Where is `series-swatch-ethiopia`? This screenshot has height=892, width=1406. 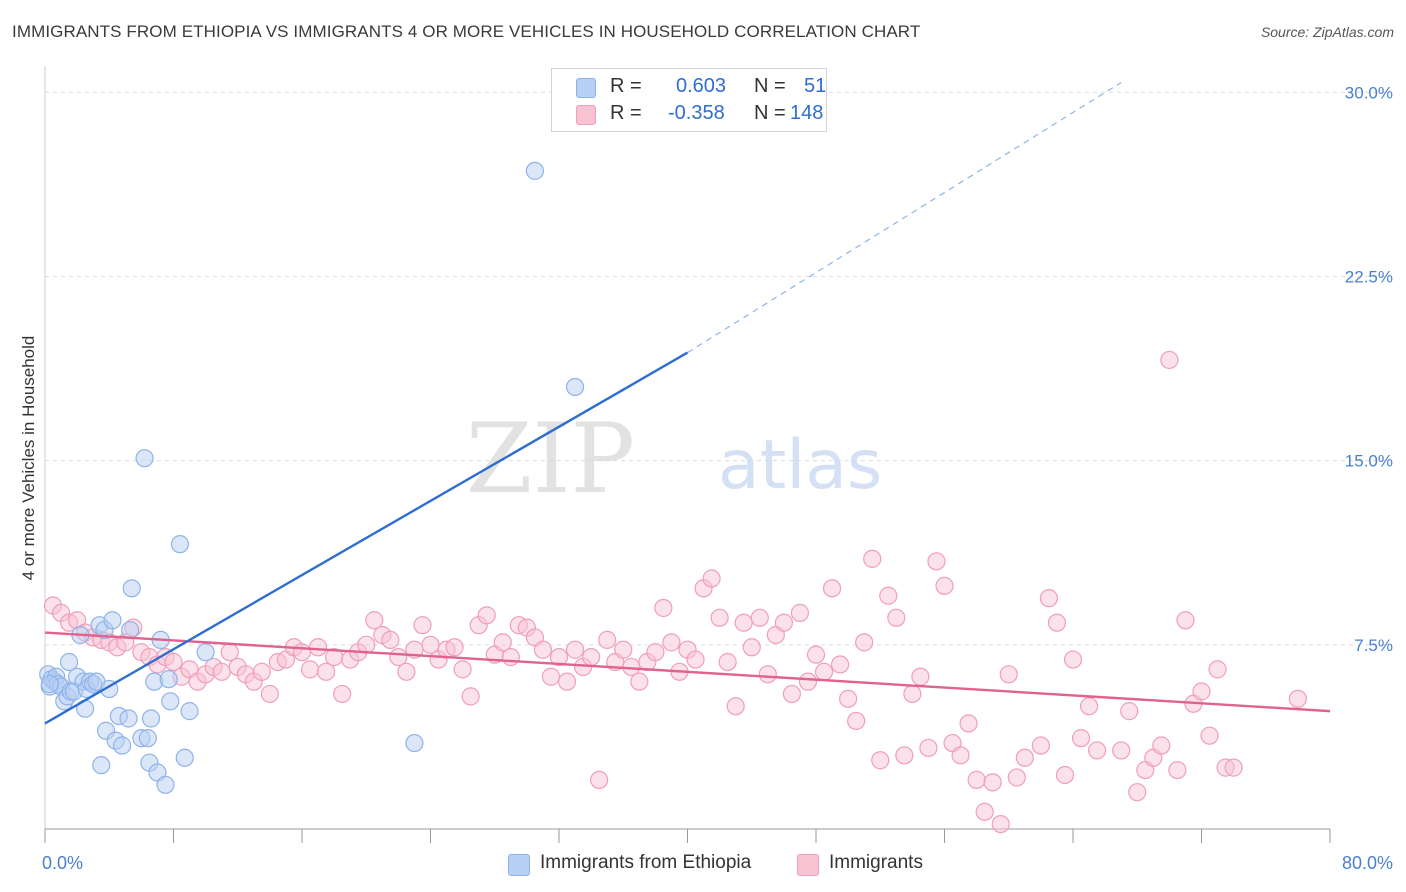 series-swatch-ethiopia is located at coordinates (519, 865).